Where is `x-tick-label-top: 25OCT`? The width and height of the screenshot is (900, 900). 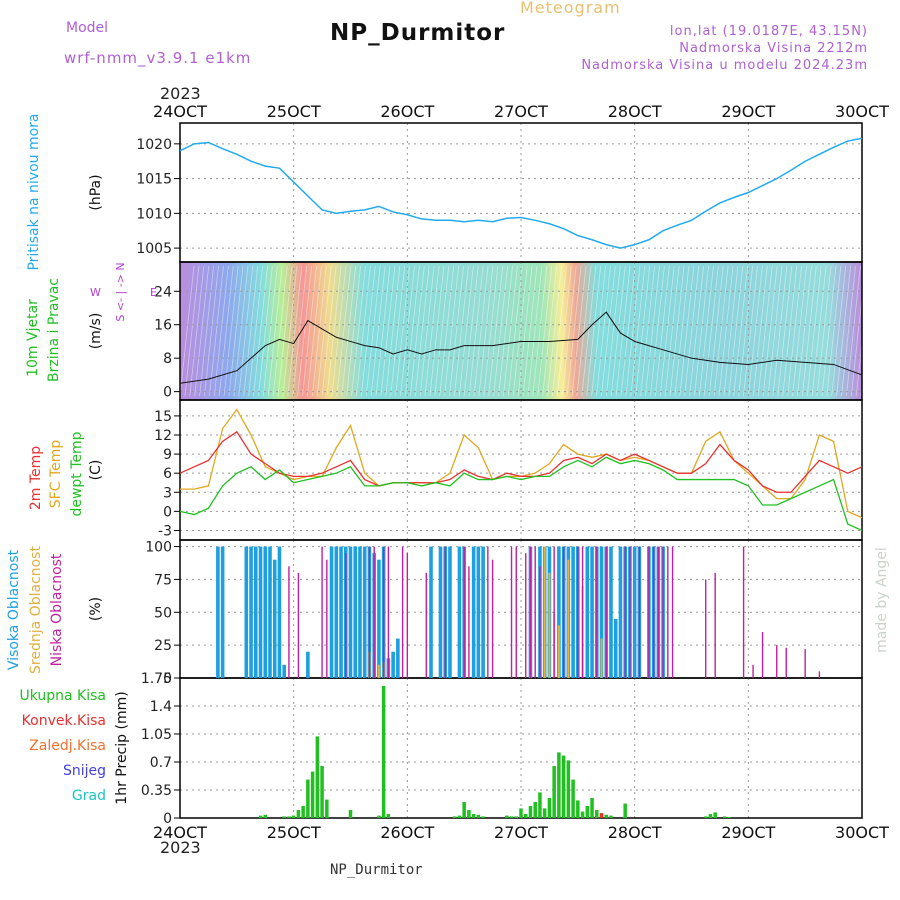 x-tick-label-top: 25OCT is located at coordinates (294, 111).